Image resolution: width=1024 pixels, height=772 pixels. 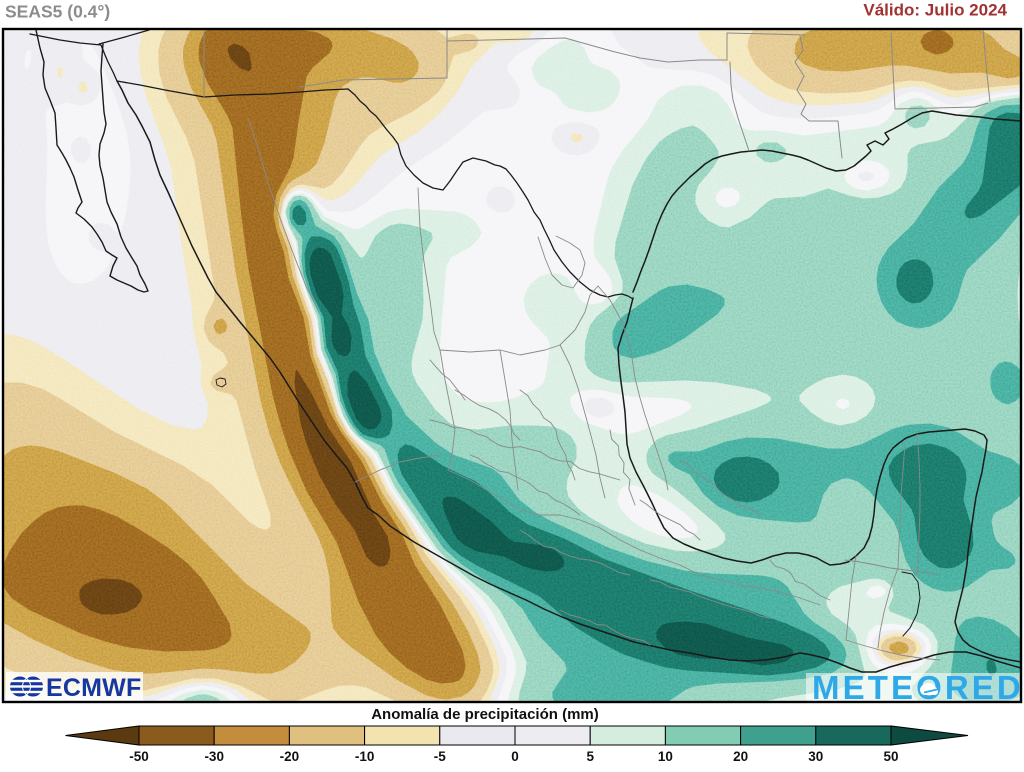 What do you see at coordinates (485, 714) in the screenshot?
I see `svg-text: Anomalía de precipitación (mm)` at bounding box center [485, 714].